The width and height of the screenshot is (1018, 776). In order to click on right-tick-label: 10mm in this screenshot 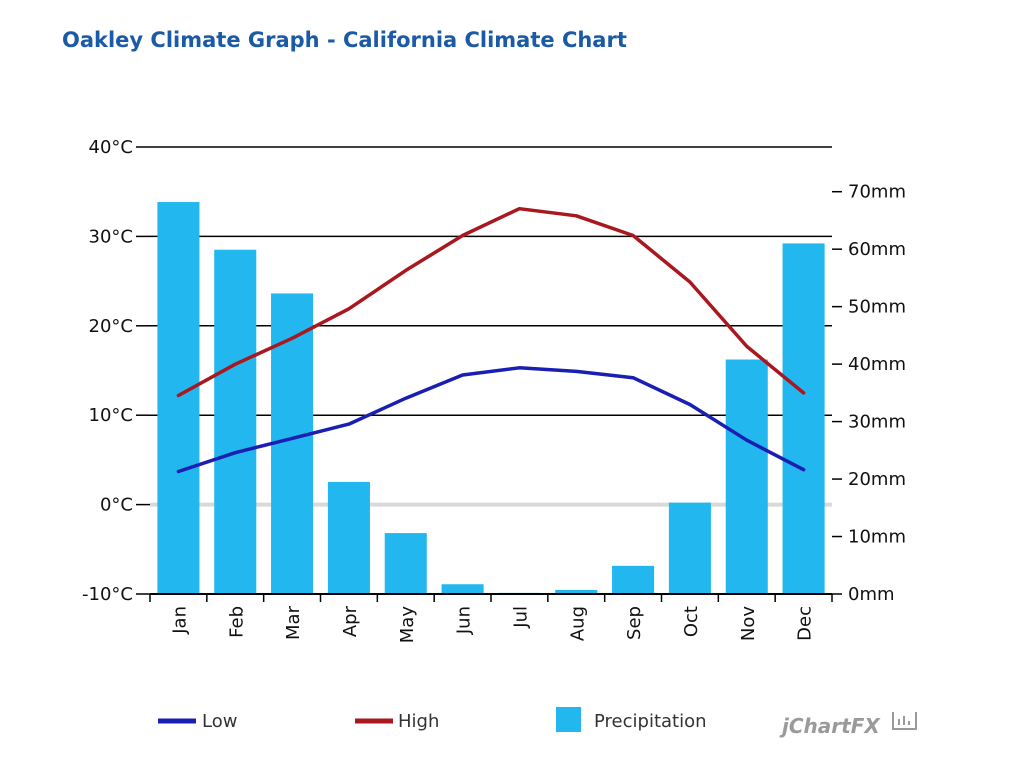, I will do `click(877, 537)`.